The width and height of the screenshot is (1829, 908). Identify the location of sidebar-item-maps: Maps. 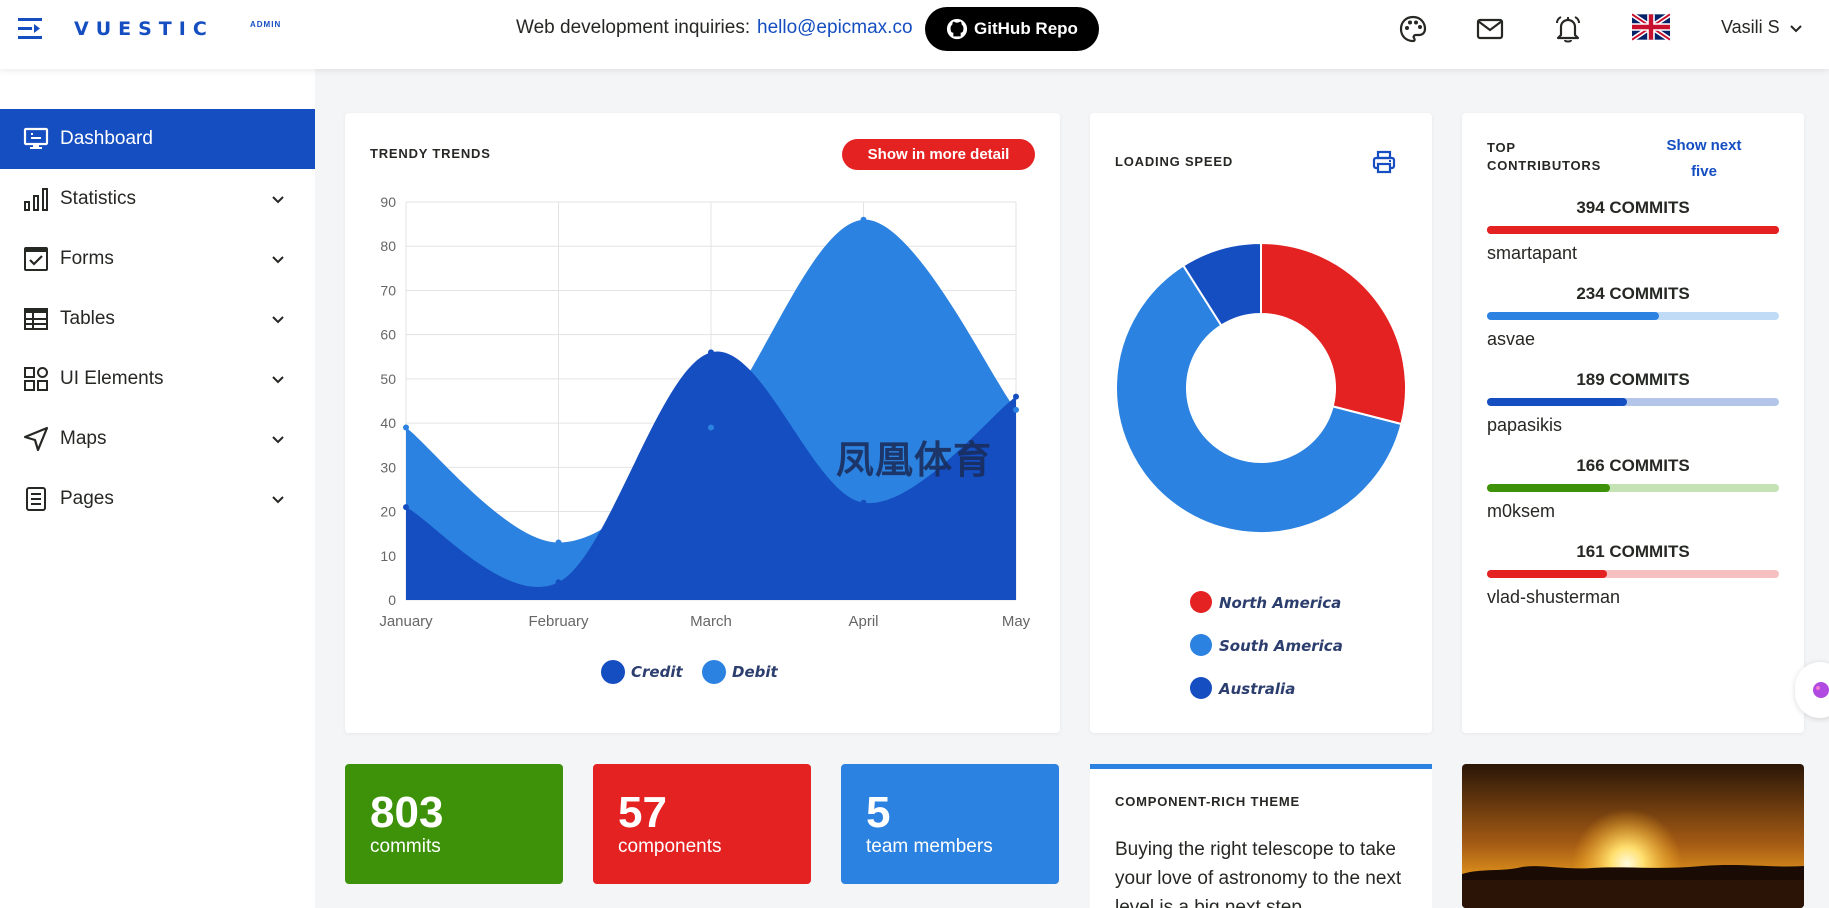
(157, 439).